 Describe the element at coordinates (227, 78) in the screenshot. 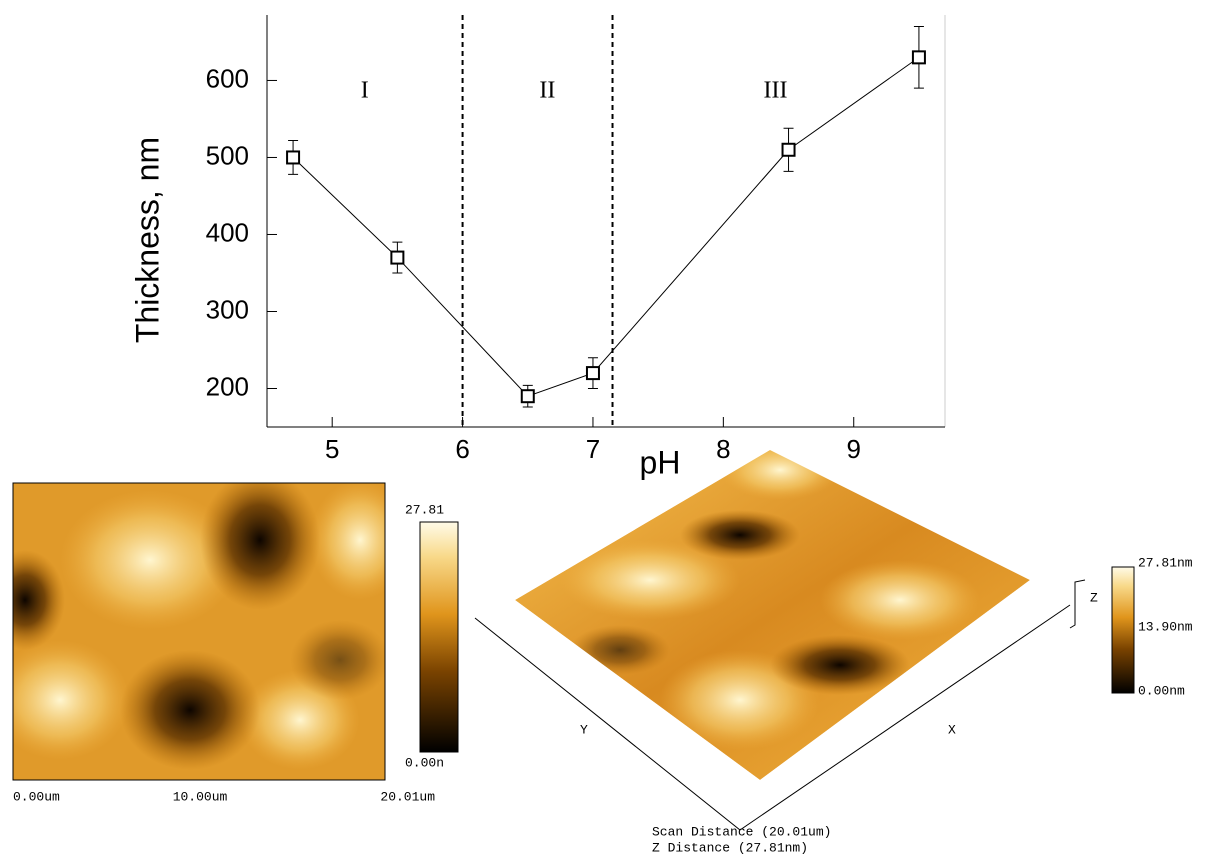

I see `y-tick-label: 600` at that location.